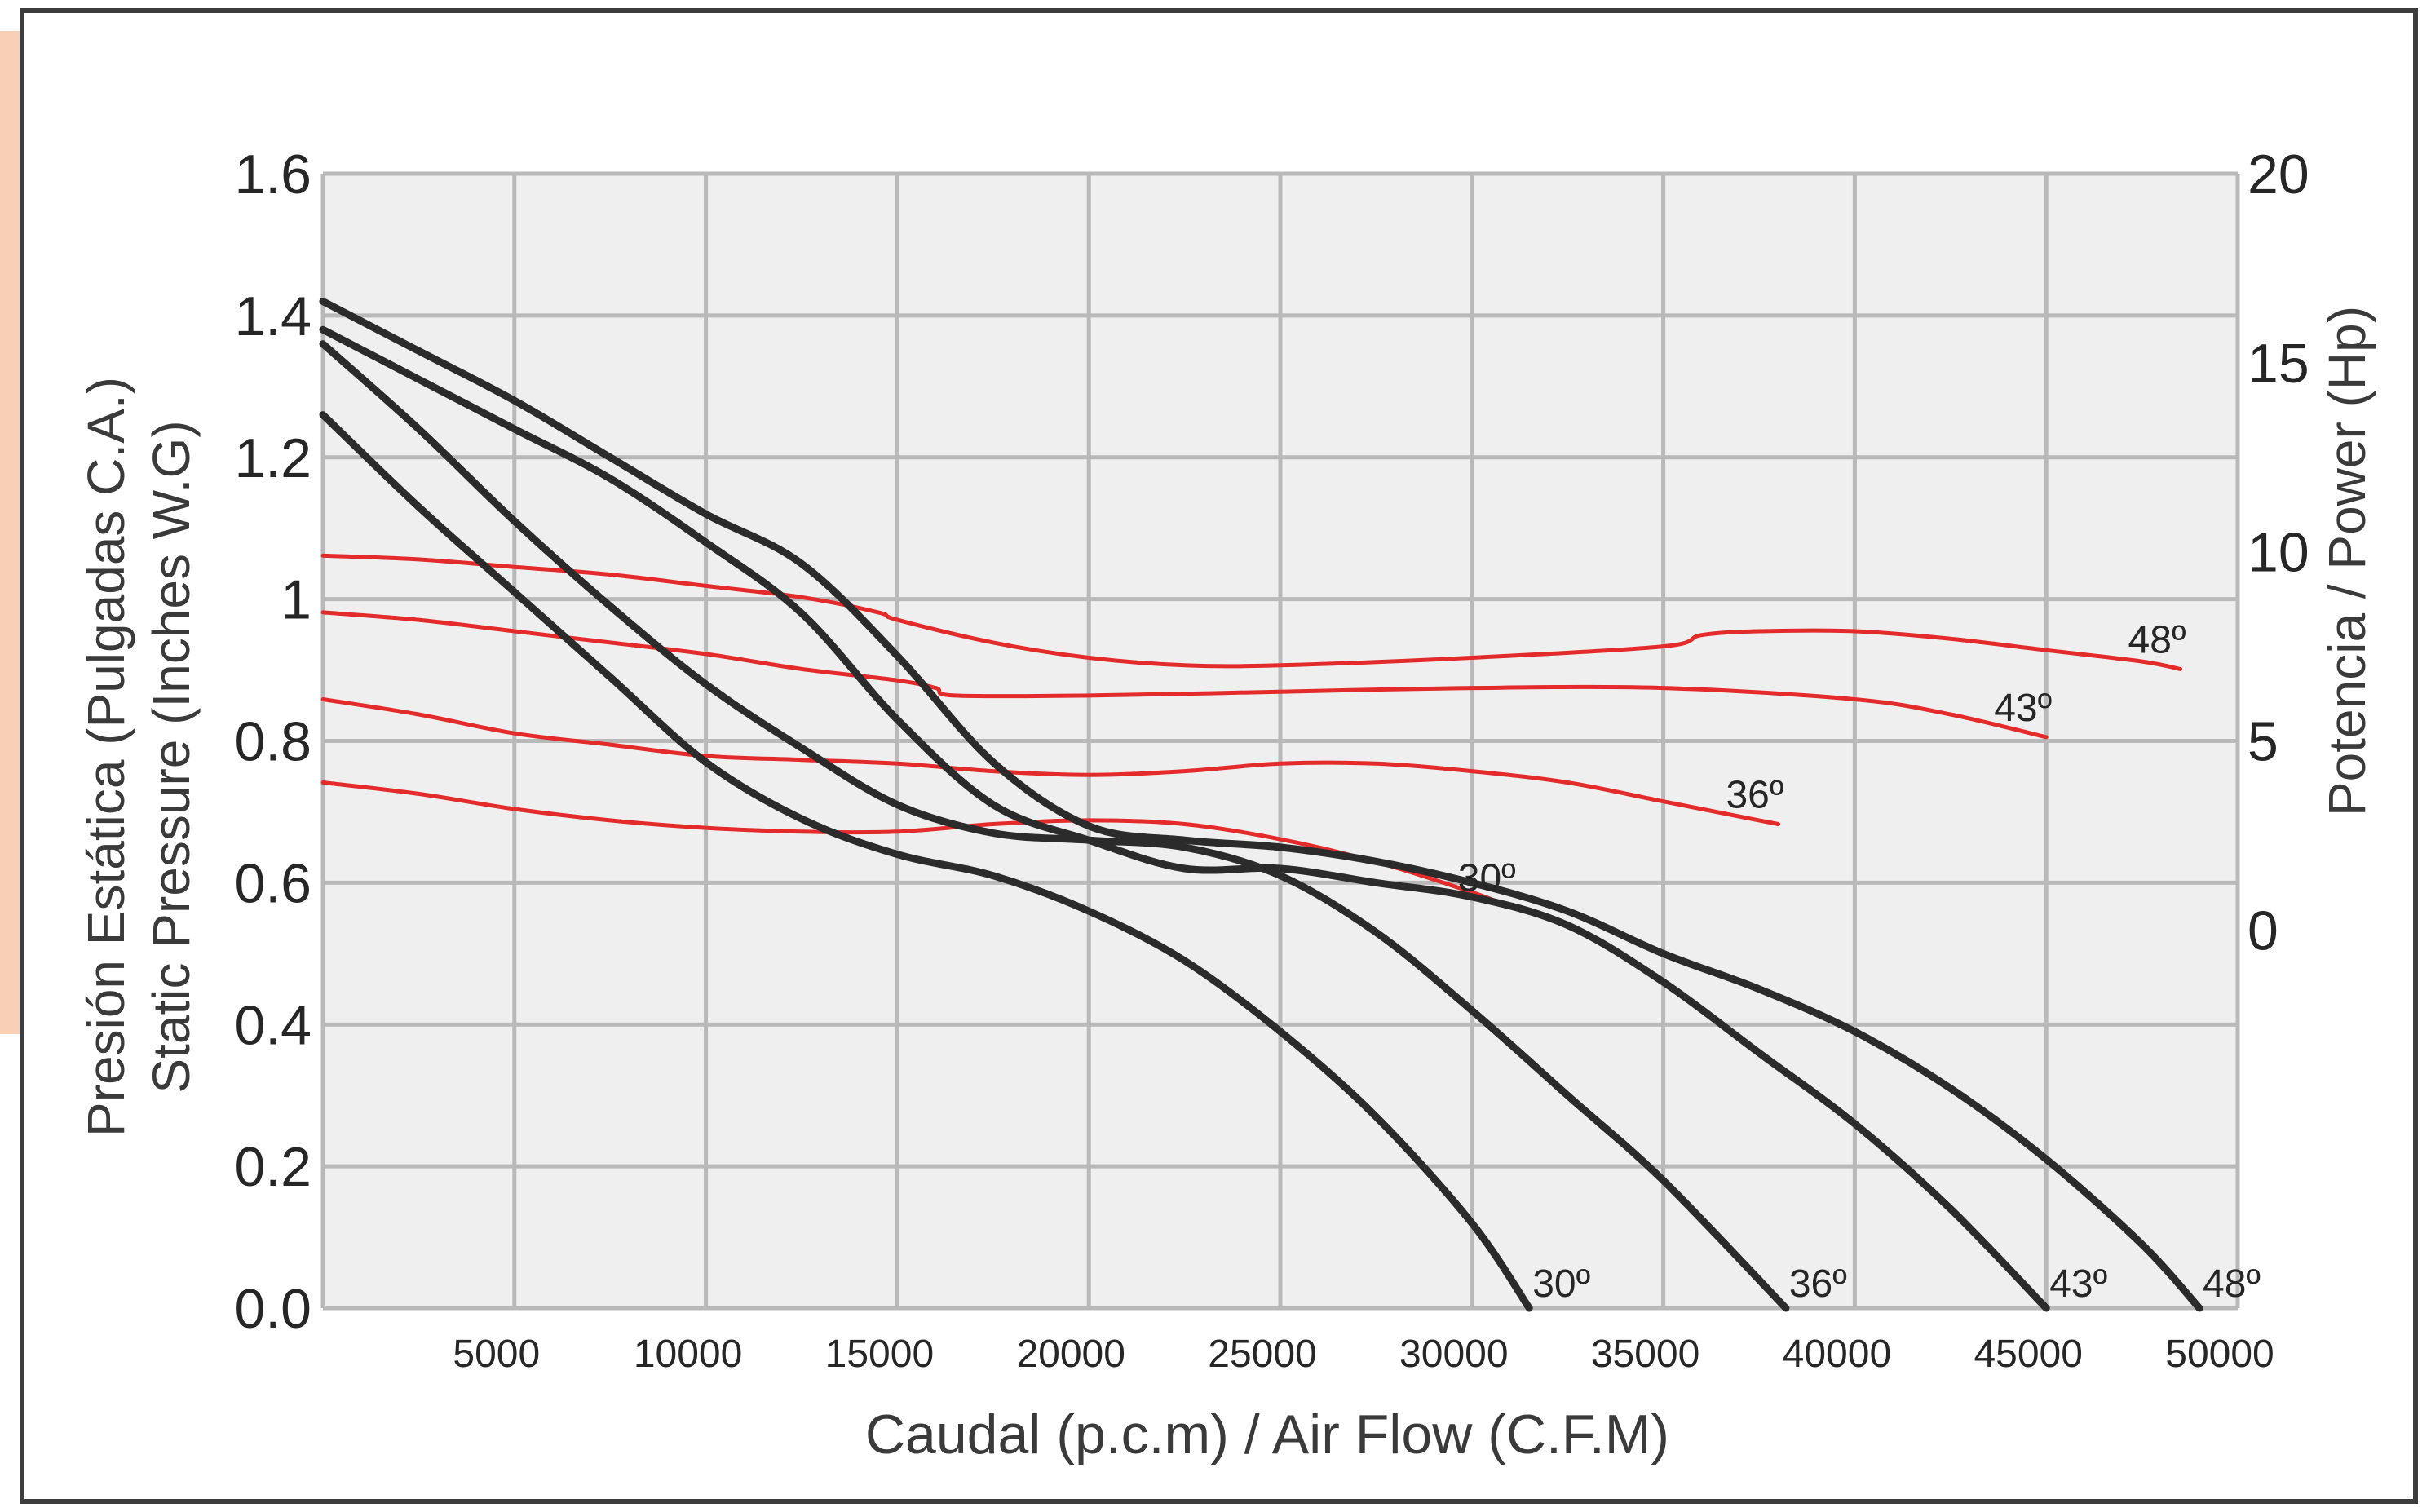  I want to click on y-tick-label: 0.4, so click(273, 1025).